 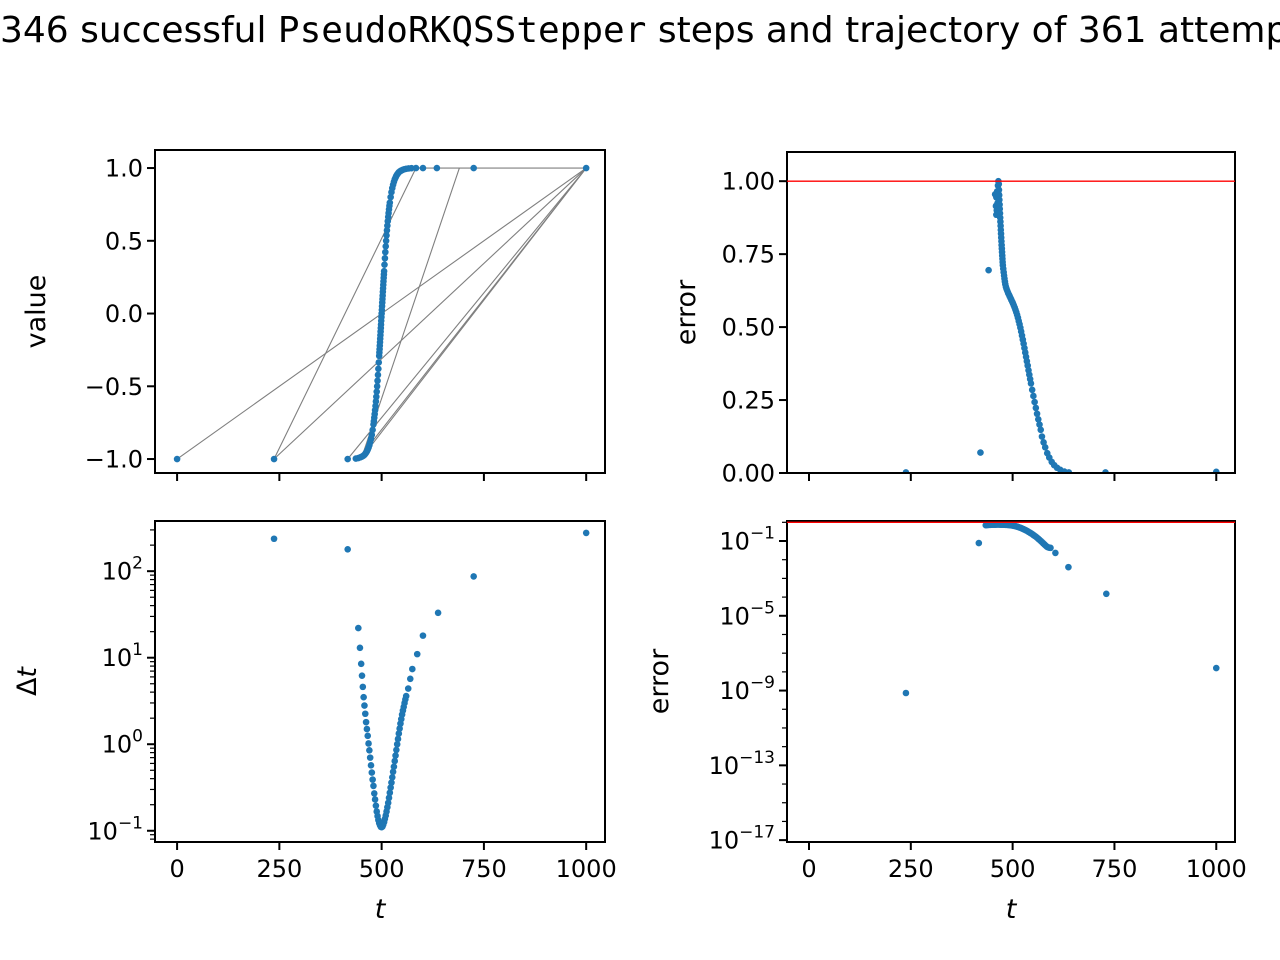 I want to click on x-axis-label: t, so click(x=381, y=909).